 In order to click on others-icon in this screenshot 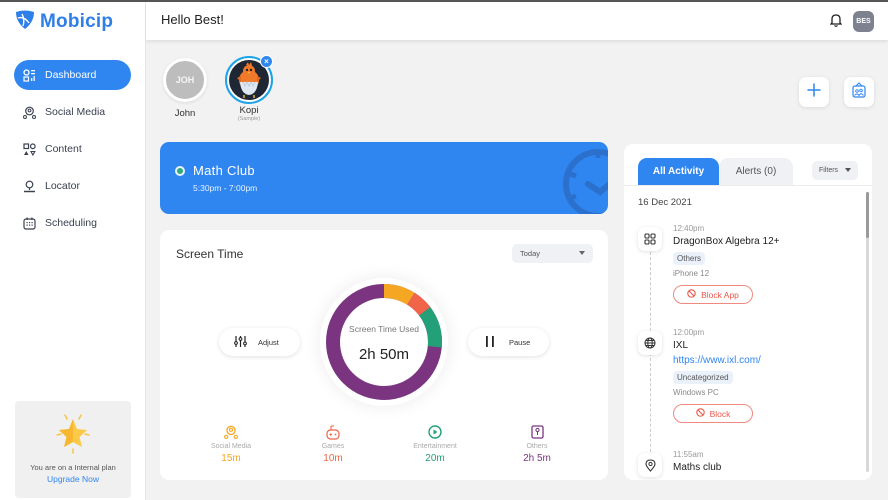, I will do `click(537, 432)`.